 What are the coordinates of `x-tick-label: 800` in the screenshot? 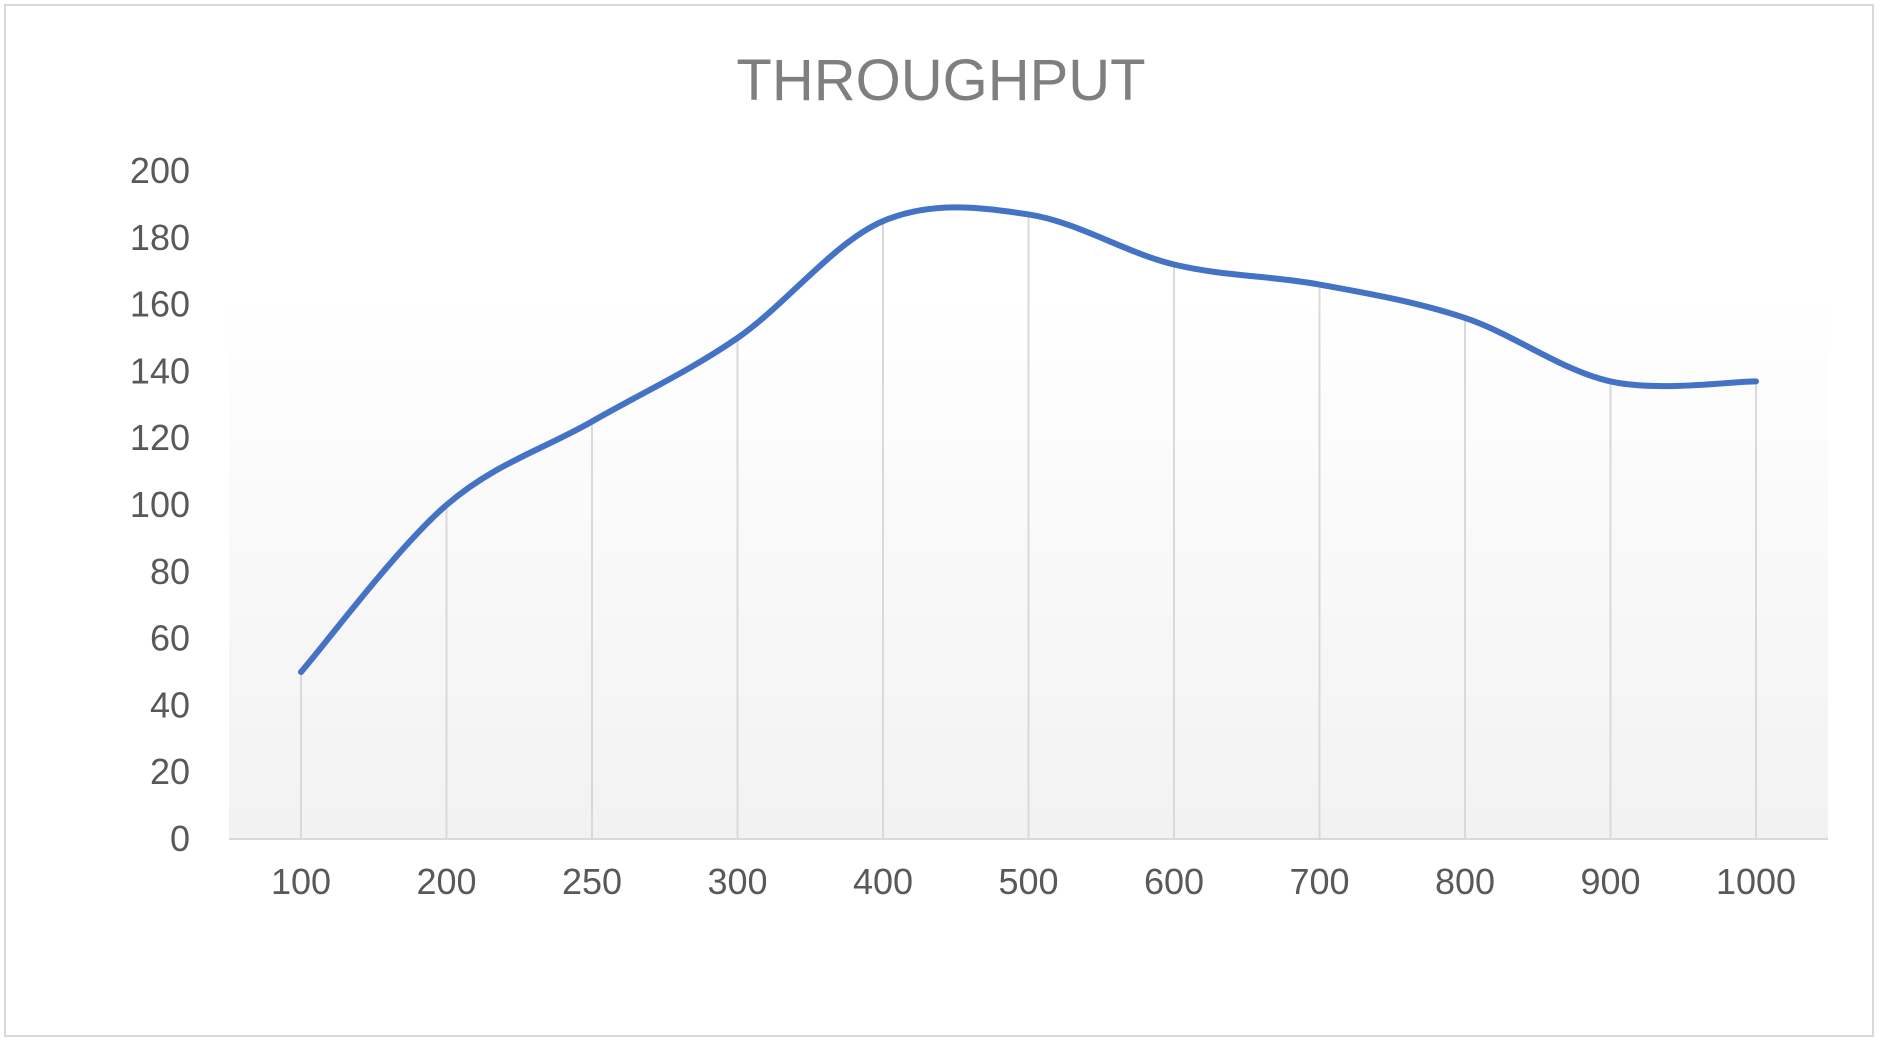 It's located at (1465, 881).